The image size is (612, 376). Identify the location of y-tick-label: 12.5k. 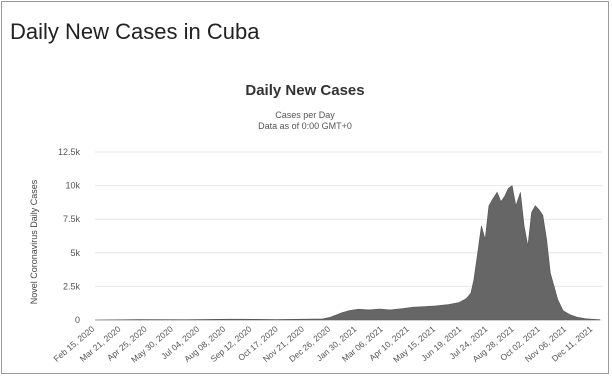
(69, 152).